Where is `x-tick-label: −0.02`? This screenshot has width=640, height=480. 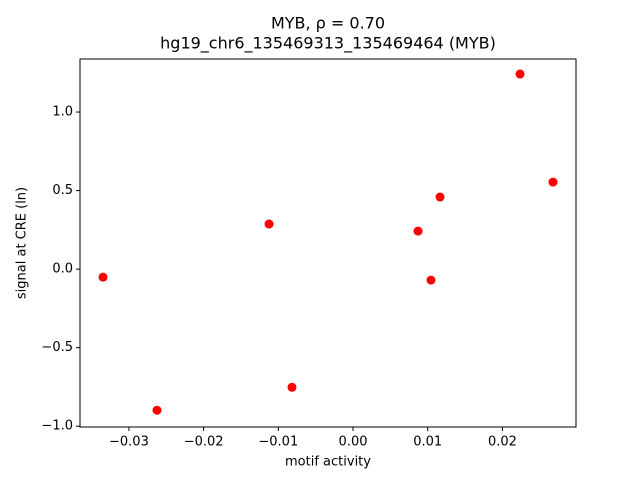
x-tick-label: −0.02 is located at coordinates (204, 442).